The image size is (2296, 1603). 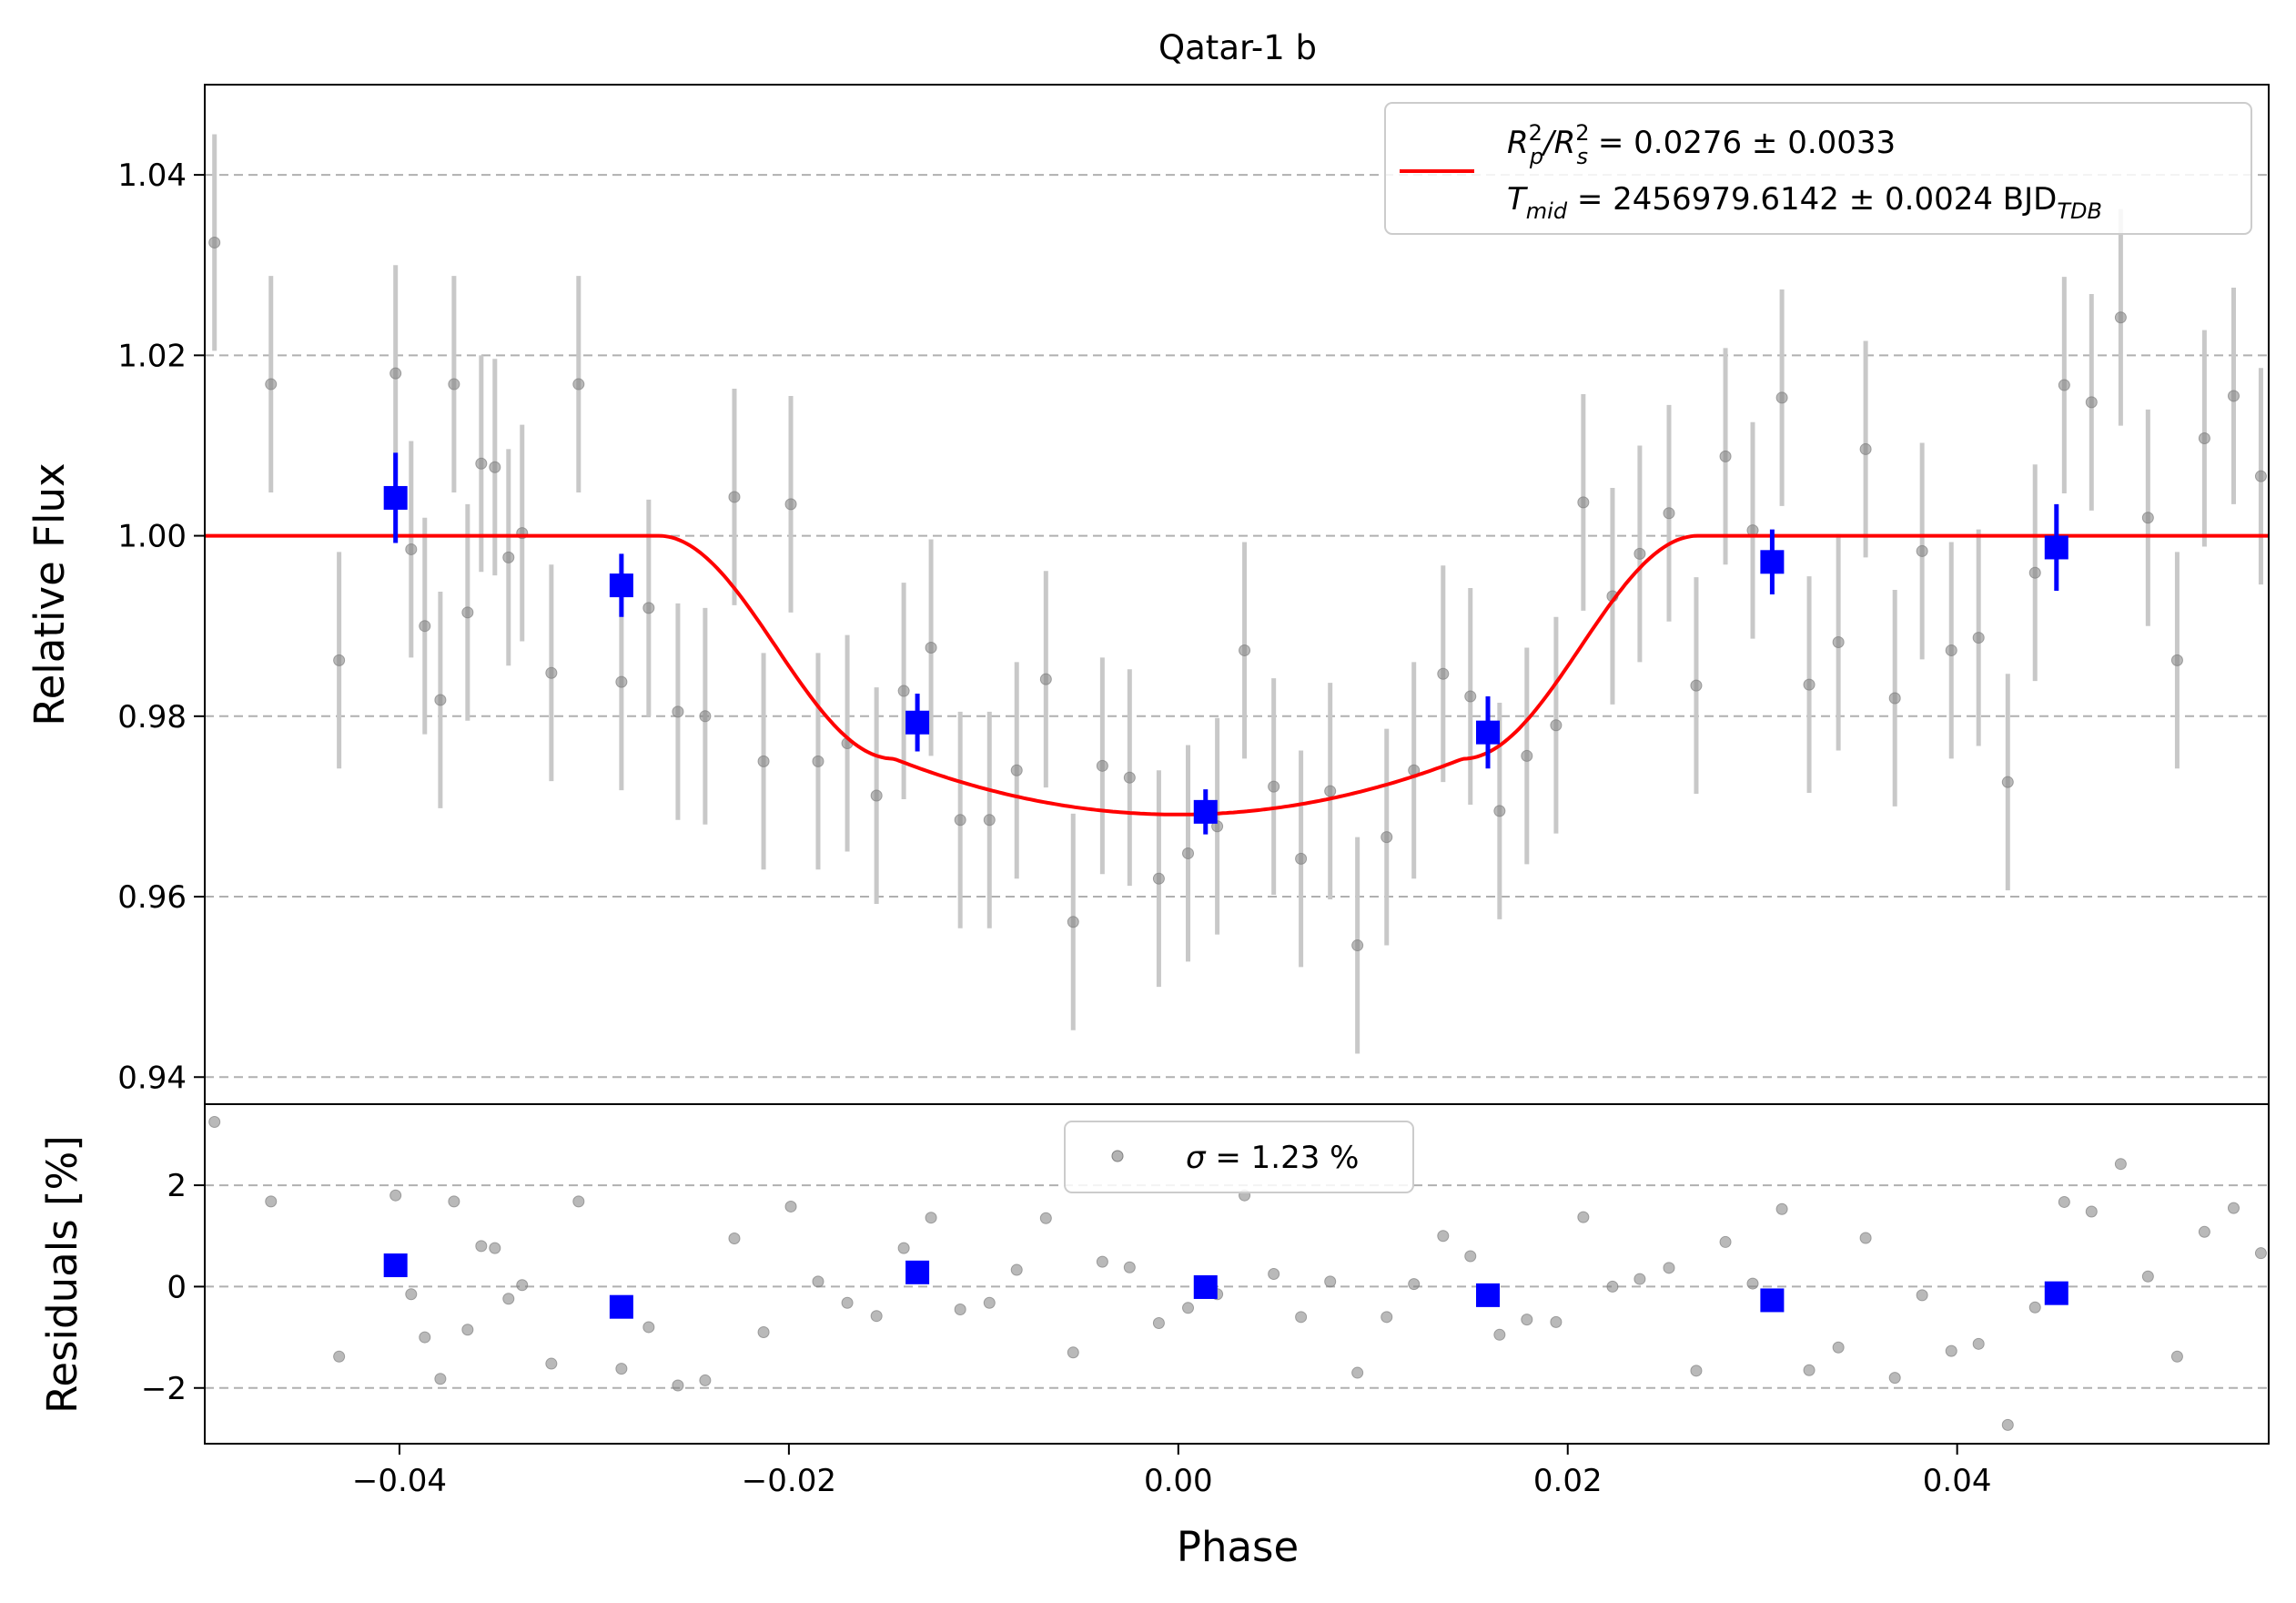 I want to click on x-tick-label: −0.02, so click(x=789, y=1481).